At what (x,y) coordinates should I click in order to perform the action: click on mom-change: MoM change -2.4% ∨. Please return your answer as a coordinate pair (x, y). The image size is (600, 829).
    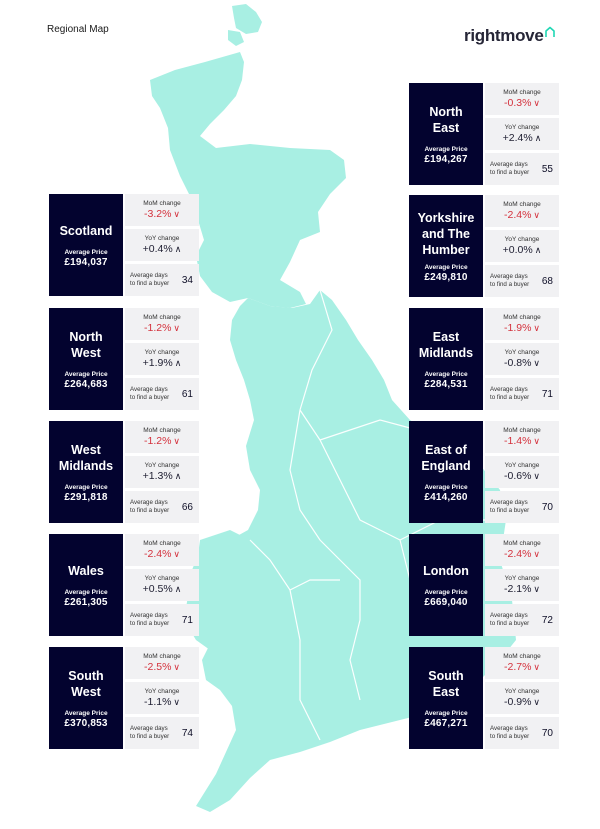
    Looking at the image, I should click on (162, 550).